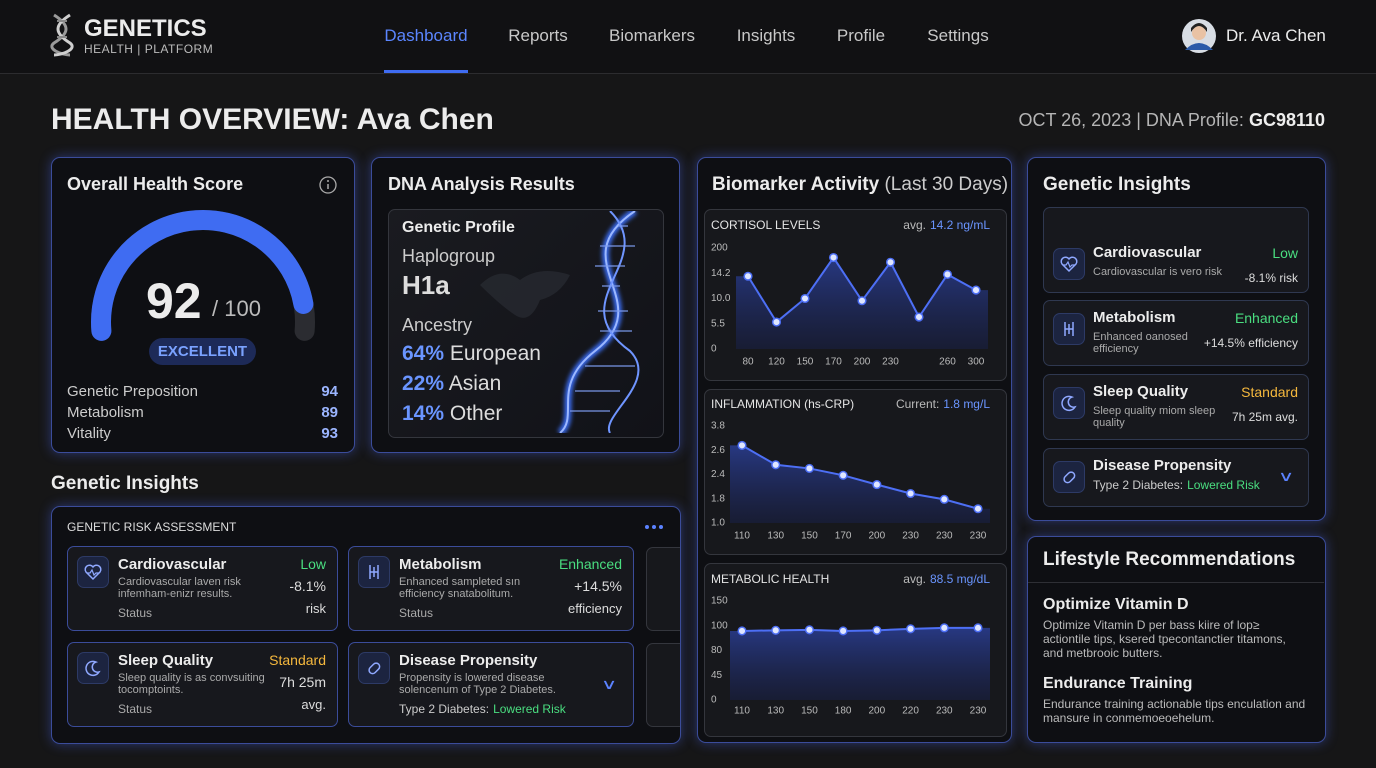 The image size is (1376, 768). What do you see at coordinates (1169, 559) in the screenshot?
I see `card-title: Lifestyle Recommendations` at bounding box center [1169, 559].